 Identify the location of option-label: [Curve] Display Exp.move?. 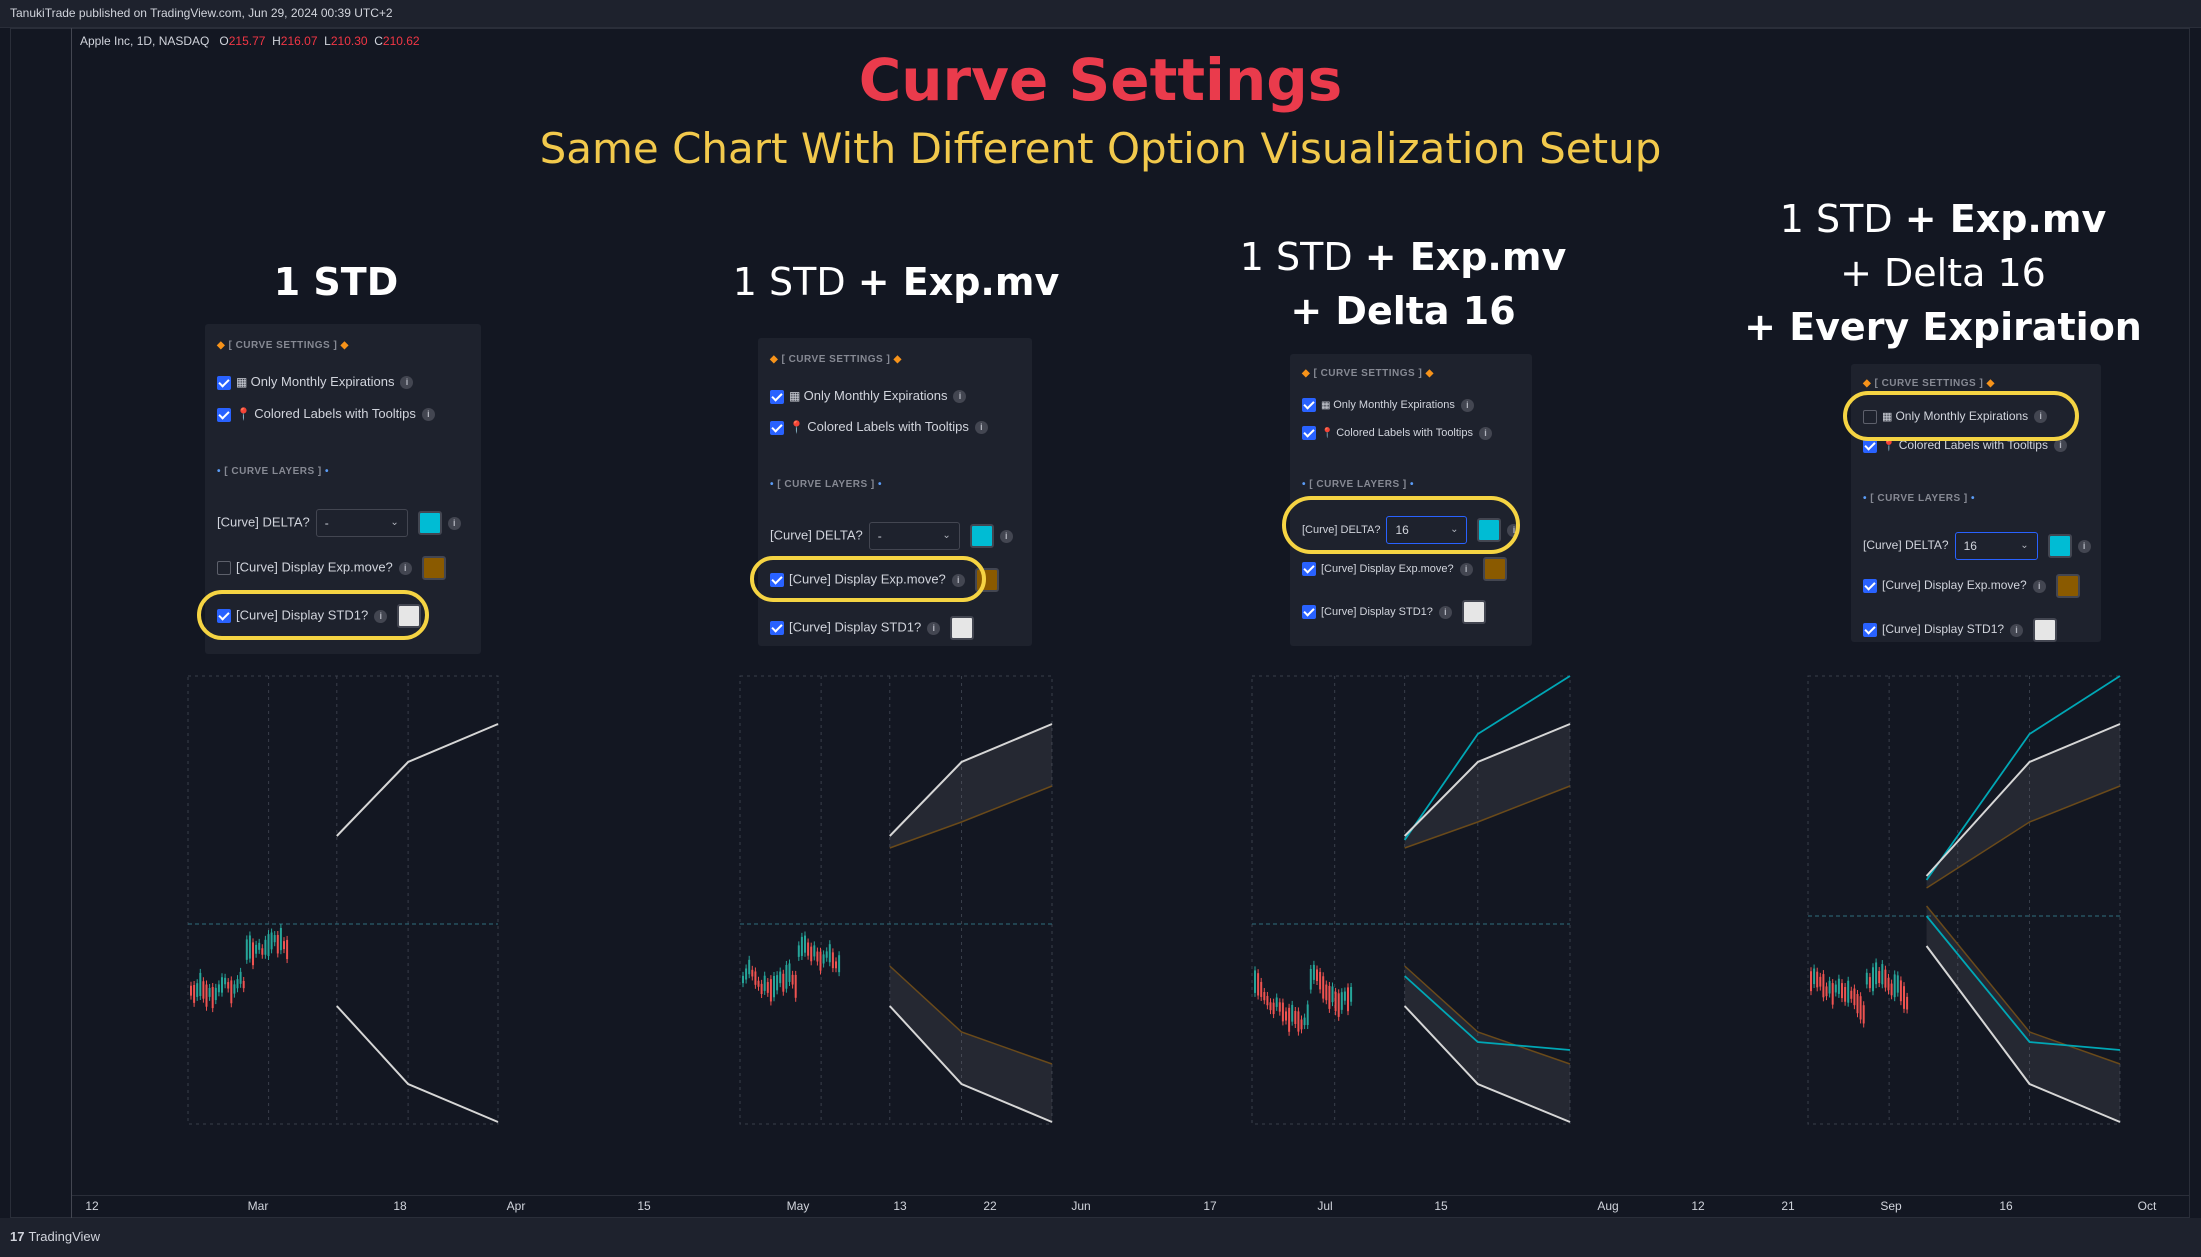
(1387, 568).